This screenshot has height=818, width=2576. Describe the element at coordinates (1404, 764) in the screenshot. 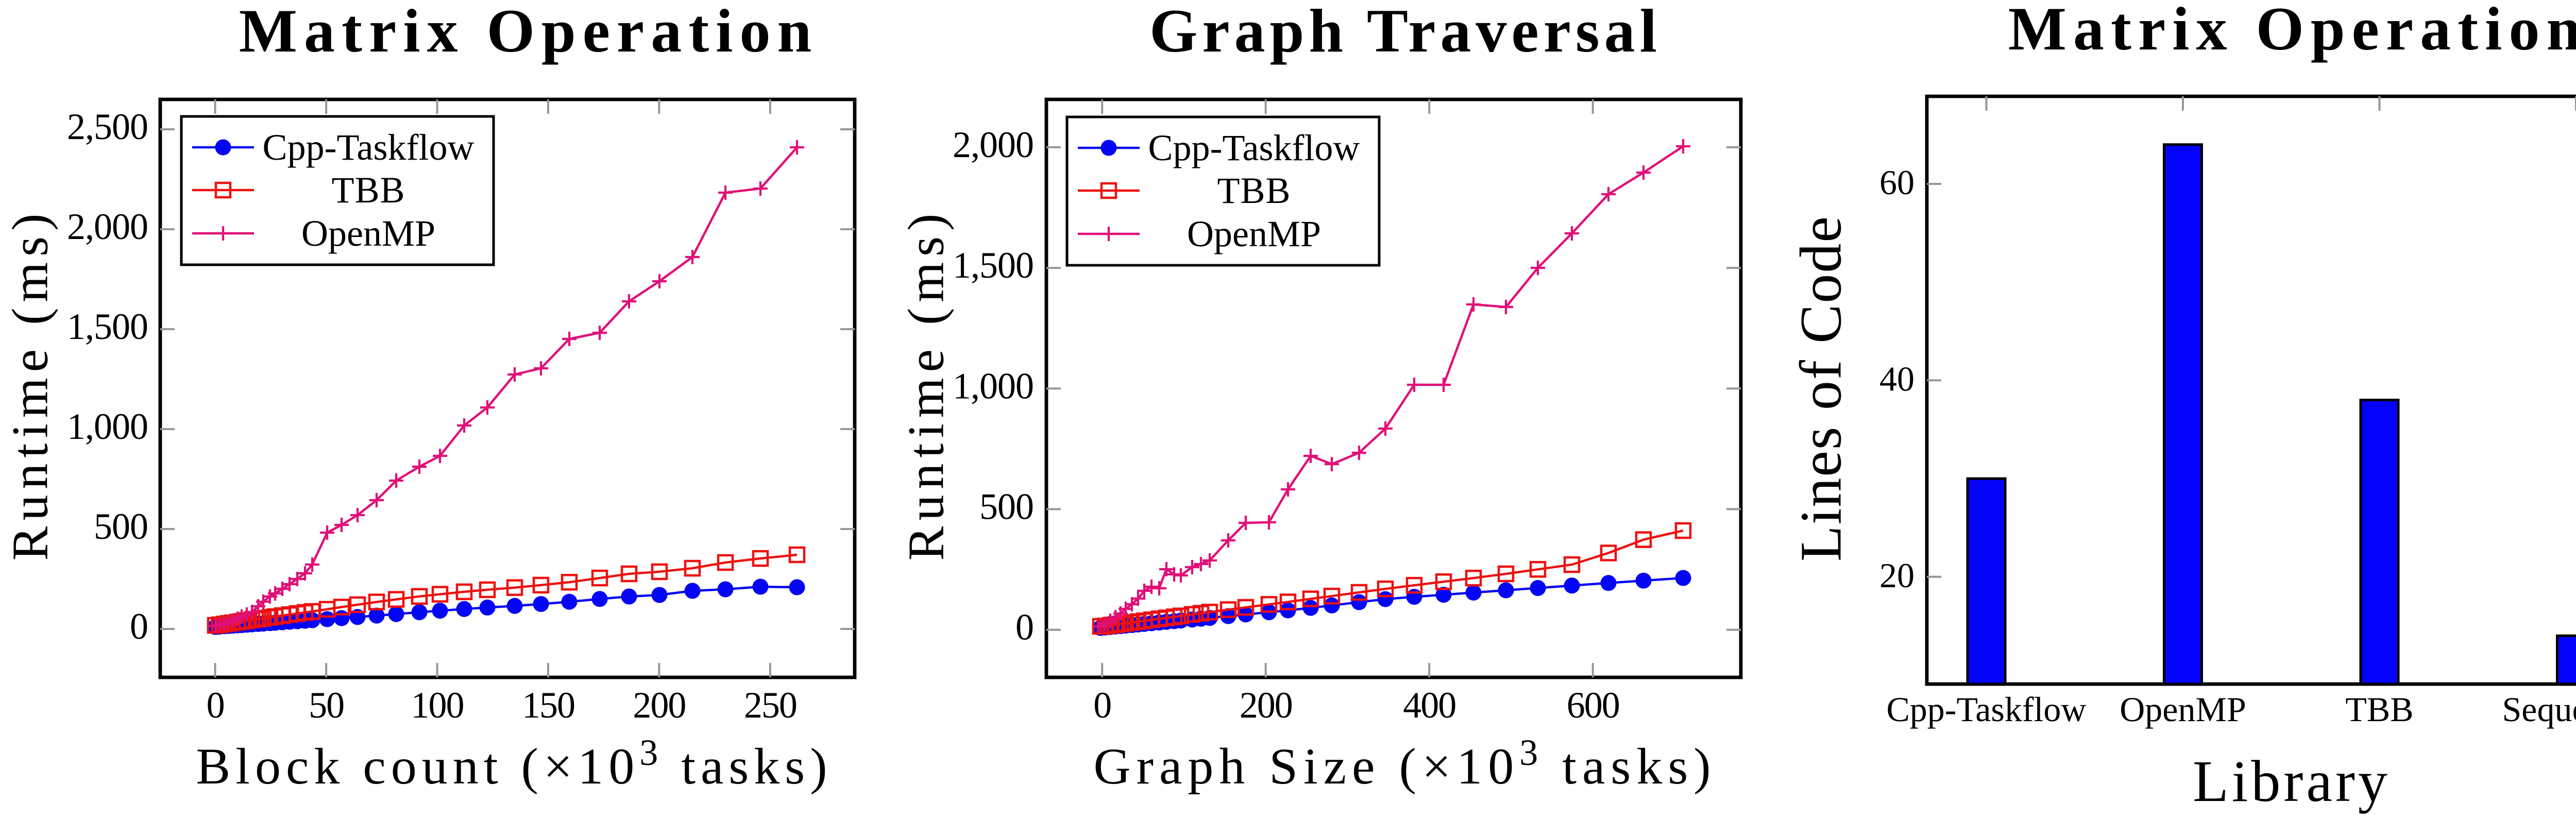

I see `svg-text: Graph Size (×103 tasks)` at that location.